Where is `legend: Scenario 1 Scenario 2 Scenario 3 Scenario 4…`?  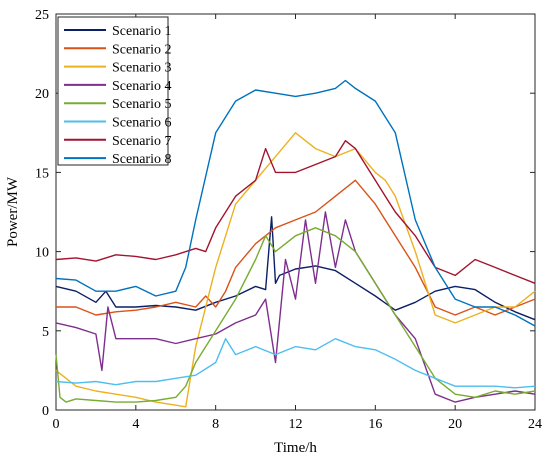
legend: Scenario 1 Scenario 2 Scenario 3 Scenario 4… is located at coordinates (114, 91).